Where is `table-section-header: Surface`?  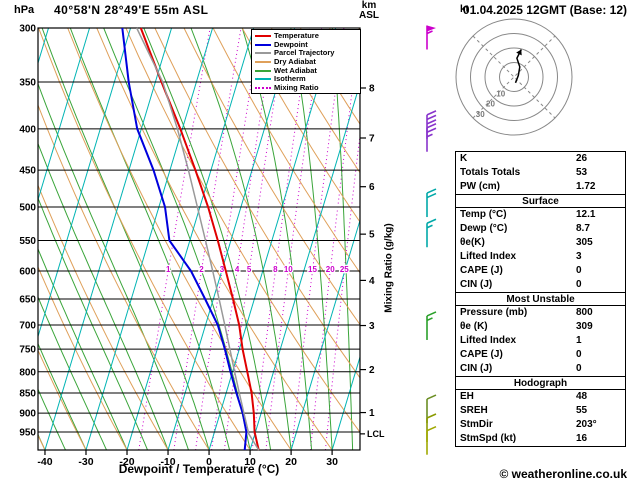
table-section-header: Surface is located at coordinates (540, 201).